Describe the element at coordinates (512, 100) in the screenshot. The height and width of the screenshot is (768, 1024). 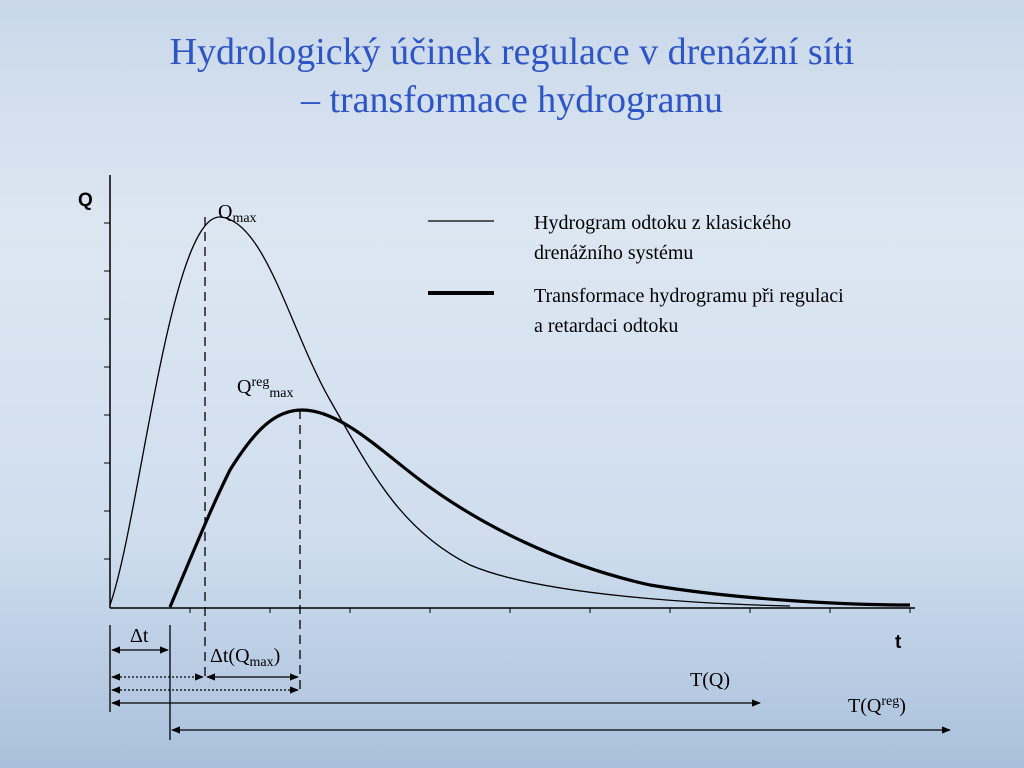
I see `title-line: – transformace hydrogramu` at that location.